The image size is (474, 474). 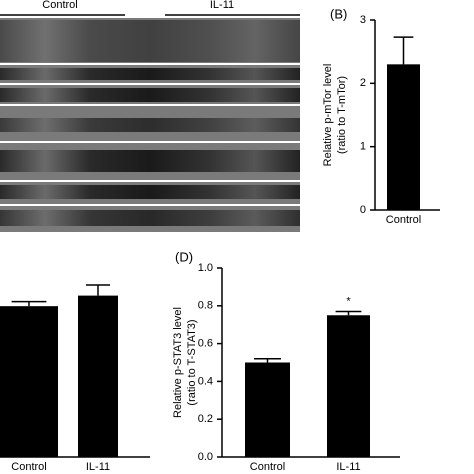 I want to click on y-tick-label: 3, so click(x=363, y=20).